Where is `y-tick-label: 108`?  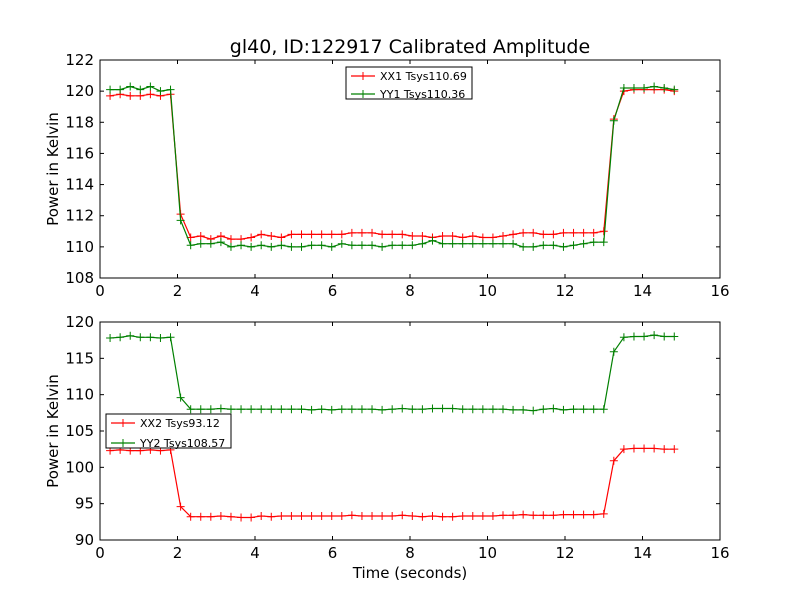
y-tick-label: 108 is located at coordinates (79, 278).